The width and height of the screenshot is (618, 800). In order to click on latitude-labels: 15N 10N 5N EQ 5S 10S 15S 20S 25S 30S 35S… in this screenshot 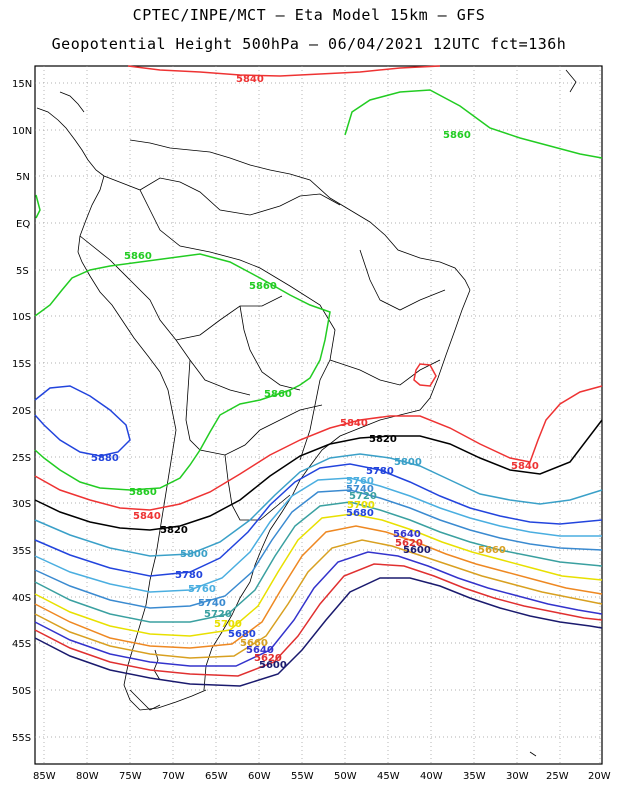, I will do `click(22, 411)`.